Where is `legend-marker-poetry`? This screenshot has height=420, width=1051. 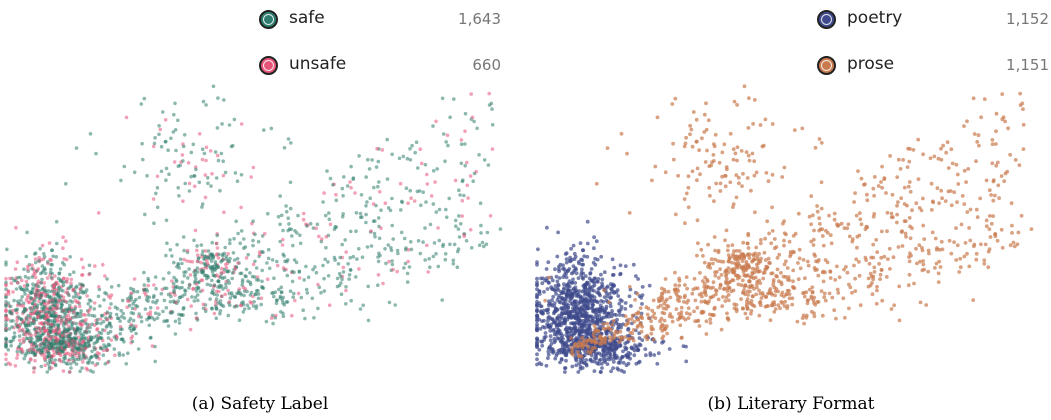 legend-marker-poetry is located at coordinates (826, 19).